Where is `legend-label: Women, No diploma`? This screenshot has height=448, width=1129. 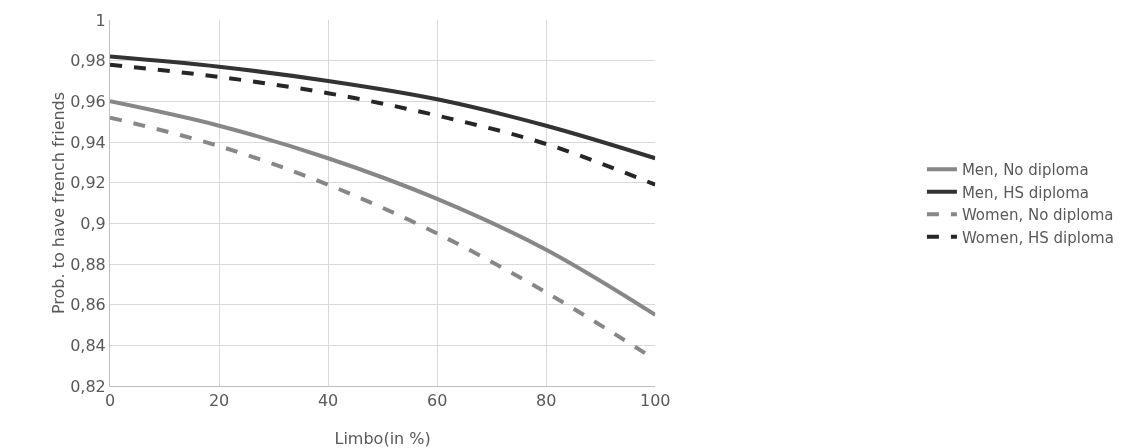
legend-label: Women, No diploma is located at coordinates (1037, 215).